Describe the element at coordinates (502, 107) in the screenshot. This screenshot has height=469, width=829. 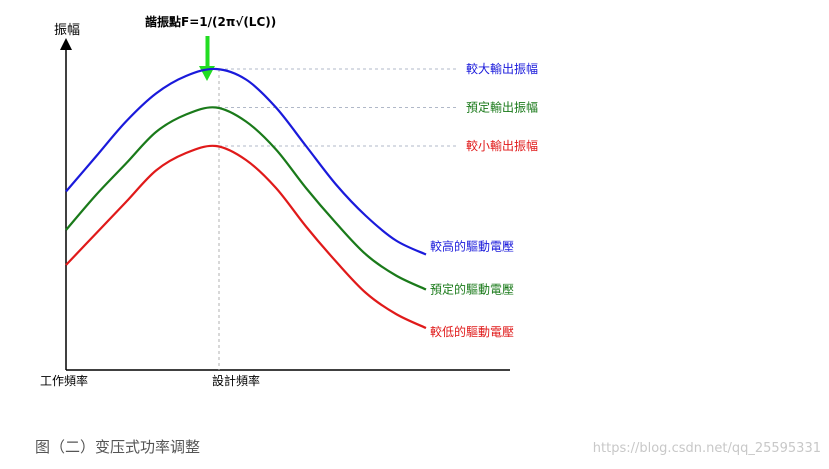
I see `amplitude-level-label: 預定輸出振幅` at that location.